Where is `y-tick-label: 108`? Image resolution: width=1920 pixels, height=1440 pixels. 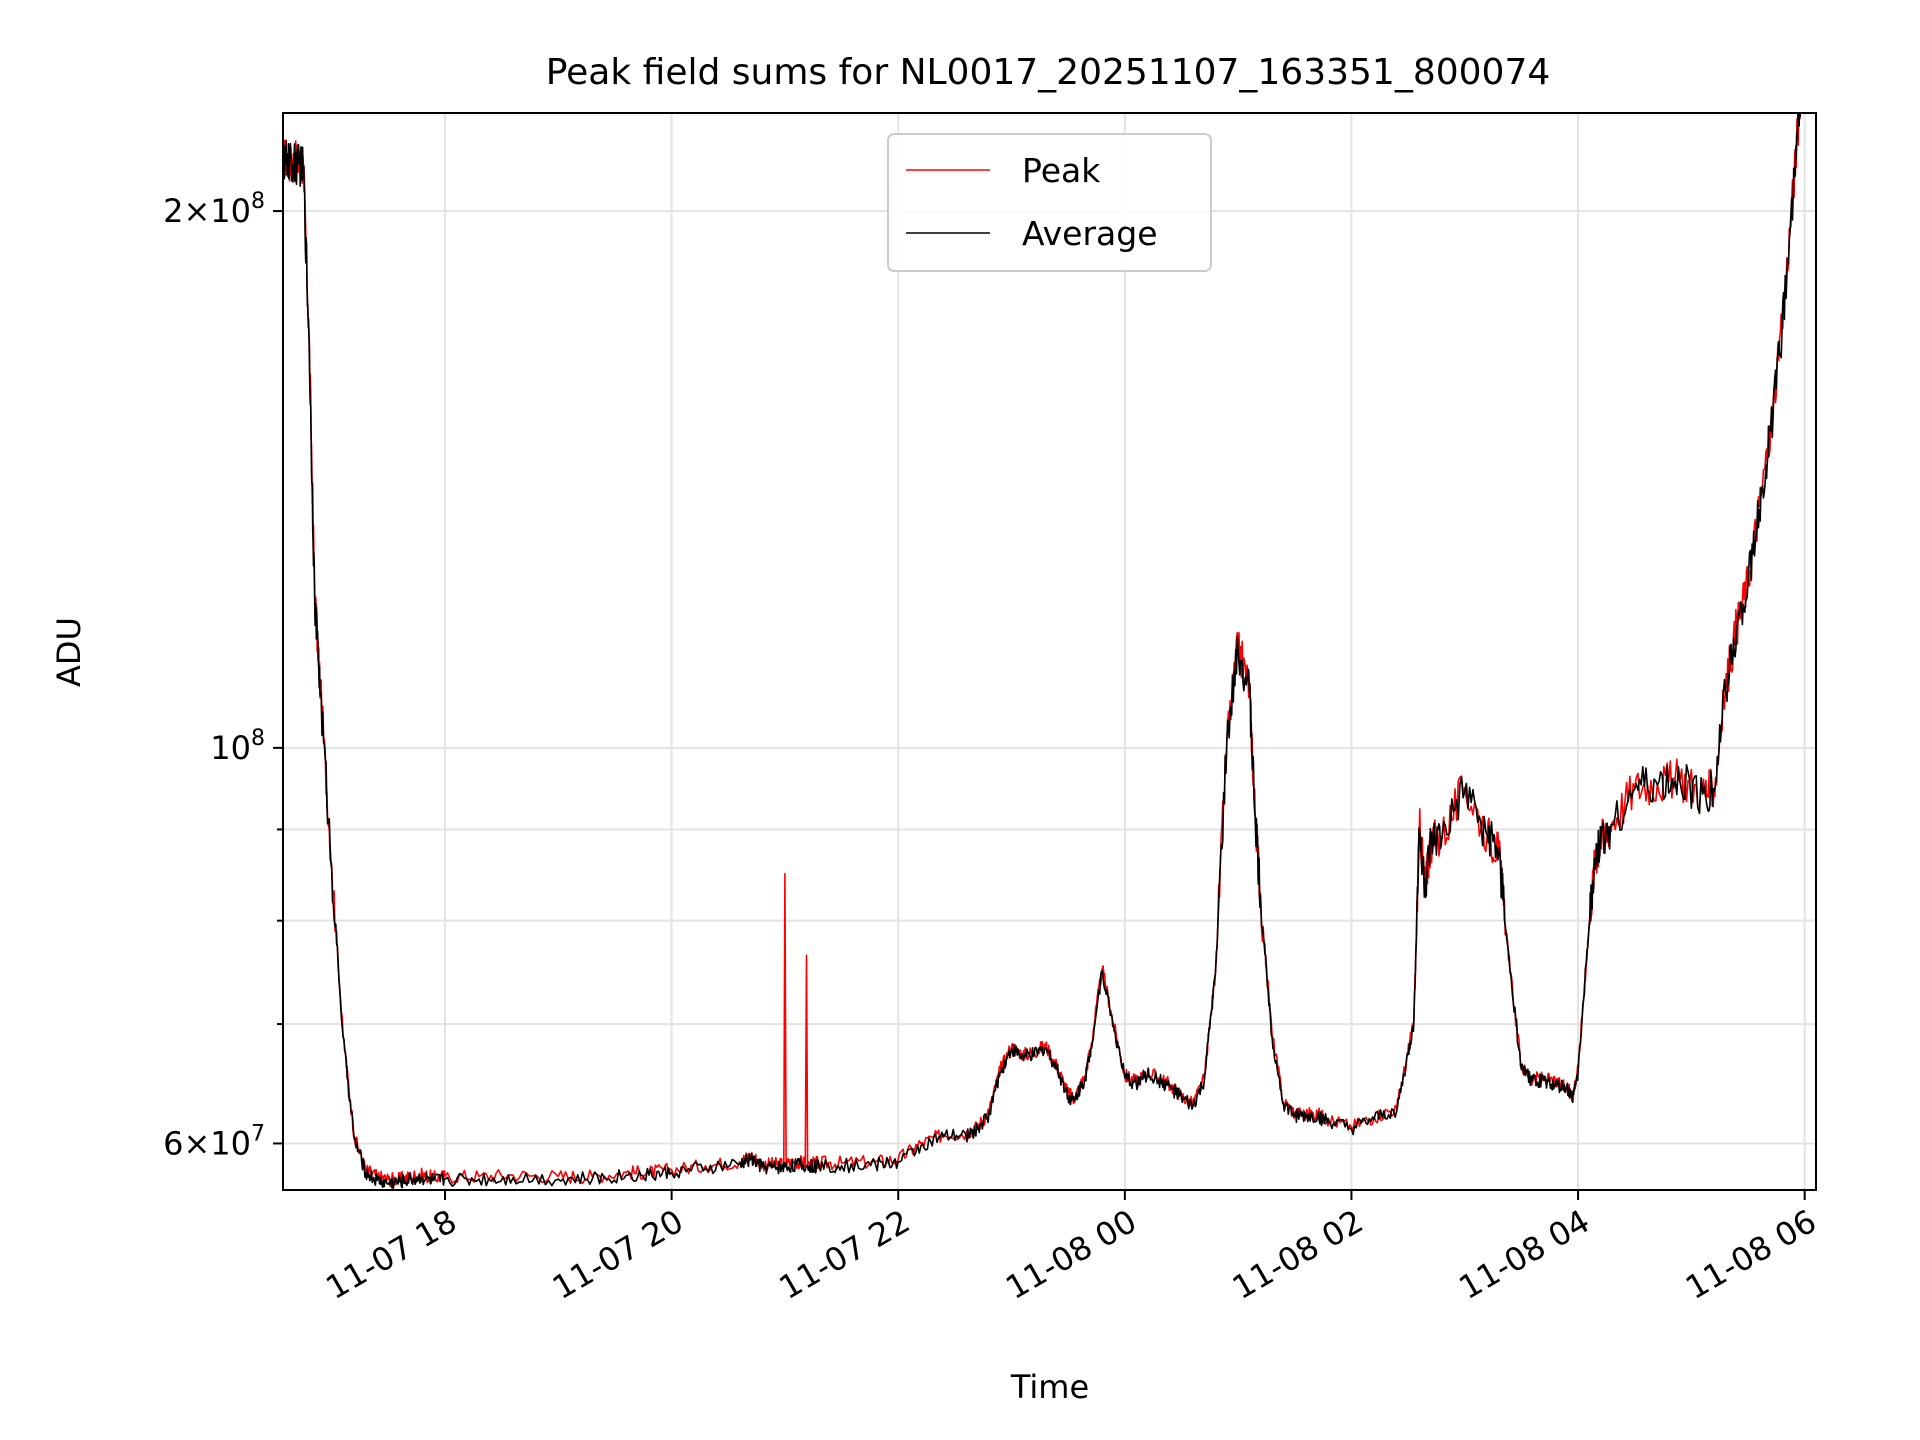
y-tick-label: 108 is located at coordinates (237, 746).